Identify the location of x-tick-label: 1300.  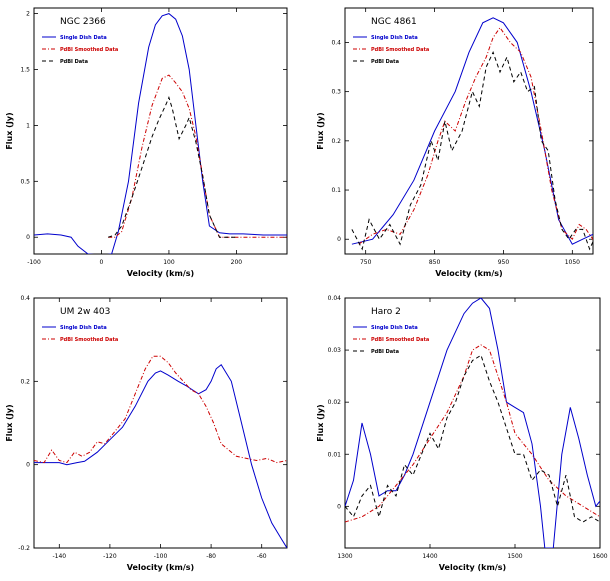
(344, 556).